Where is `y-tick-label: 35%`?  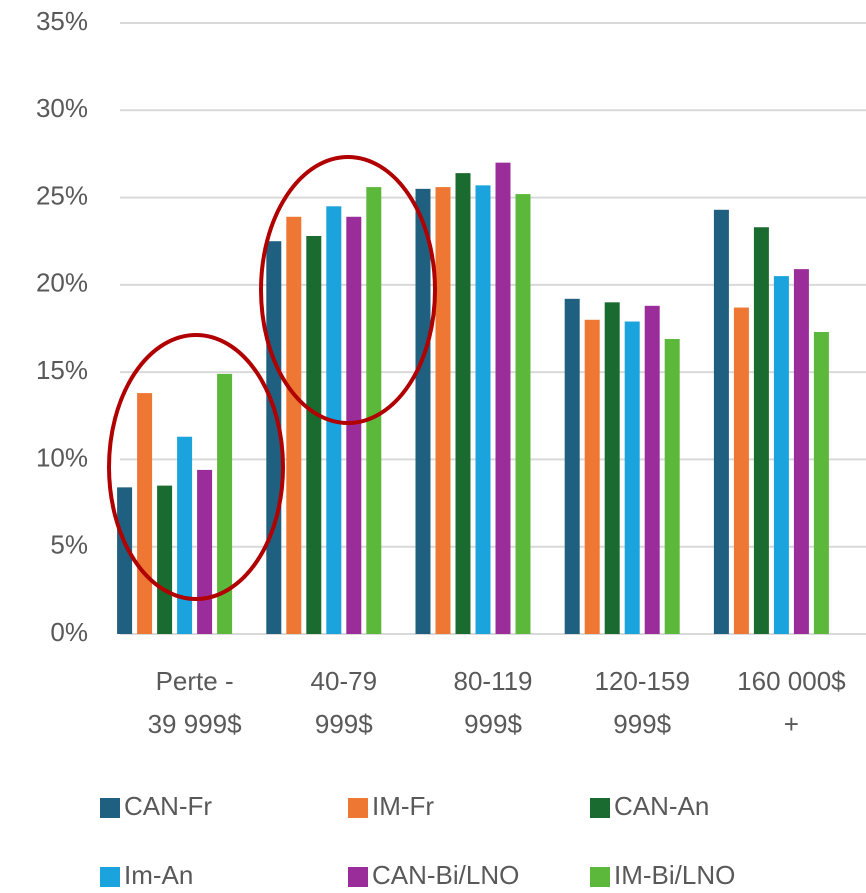
y-tick-label: 35% is located at coordinates (62, 21).